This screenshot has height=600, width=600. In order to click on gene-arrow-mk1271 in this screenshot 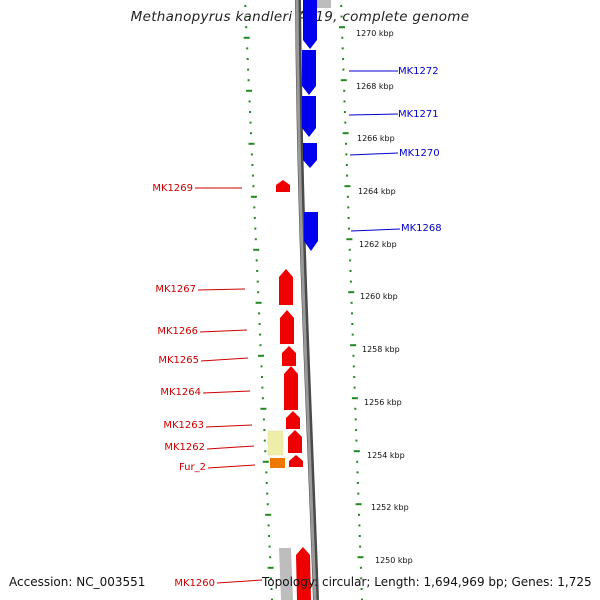, I will do `click(309, 116)`.